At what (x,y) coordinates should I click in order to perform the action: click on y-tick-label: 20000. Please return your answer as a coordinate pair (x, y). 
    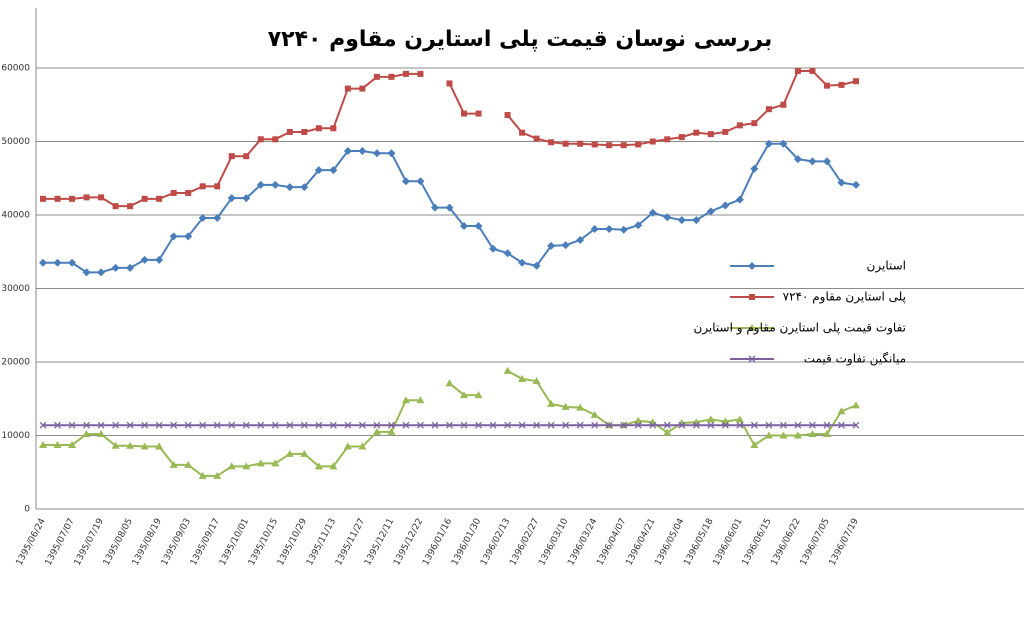
    Looking at the image, I should click on (15, 363).